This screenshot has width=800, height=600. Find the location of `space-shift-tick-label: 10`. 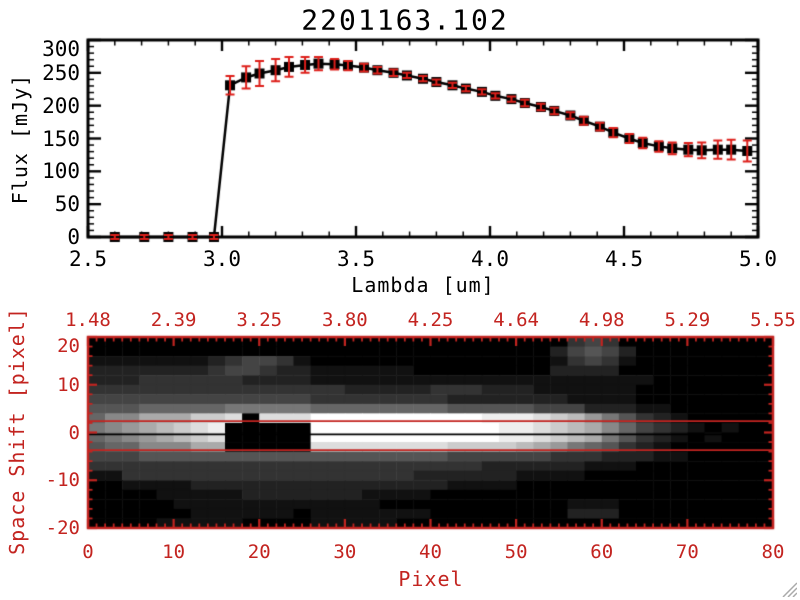

space-shift-tick-label: 10 is located at coordinates (68, 384).